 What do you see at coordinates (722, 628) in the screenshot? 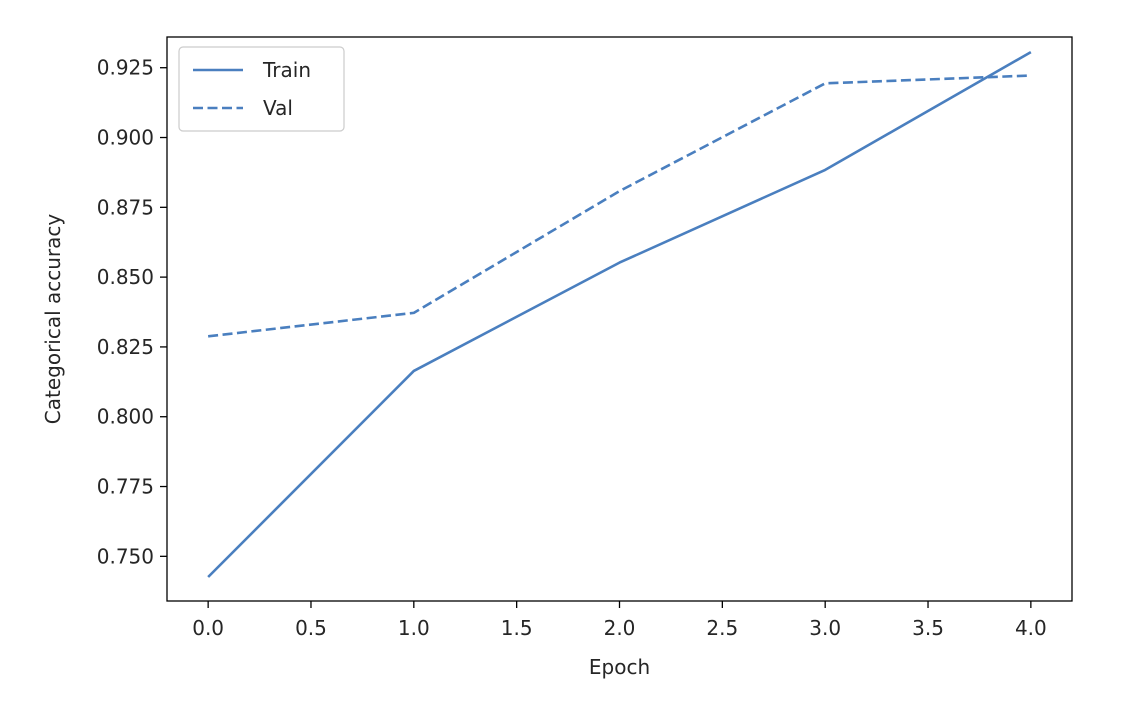
I see `x-tick-label: 2.5` at bounding box center [722, 628].